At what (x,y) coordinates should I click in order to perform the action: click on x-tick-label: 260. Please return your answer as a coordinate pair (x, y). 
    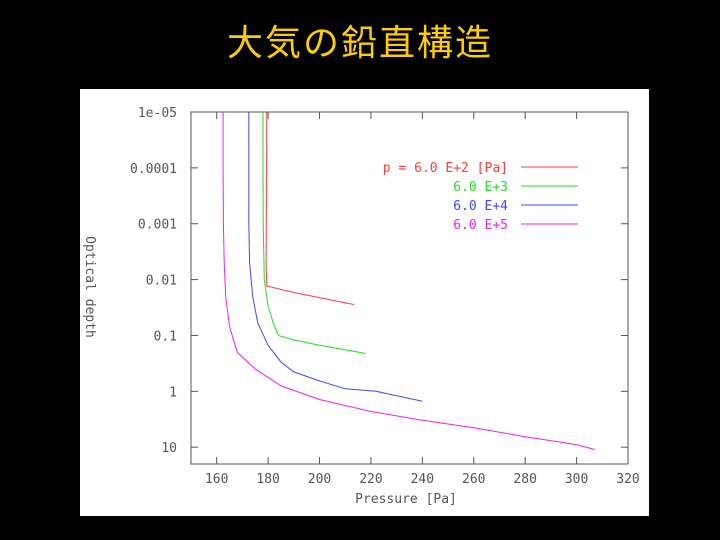
    Looking at the image, I should click on (473, 479).